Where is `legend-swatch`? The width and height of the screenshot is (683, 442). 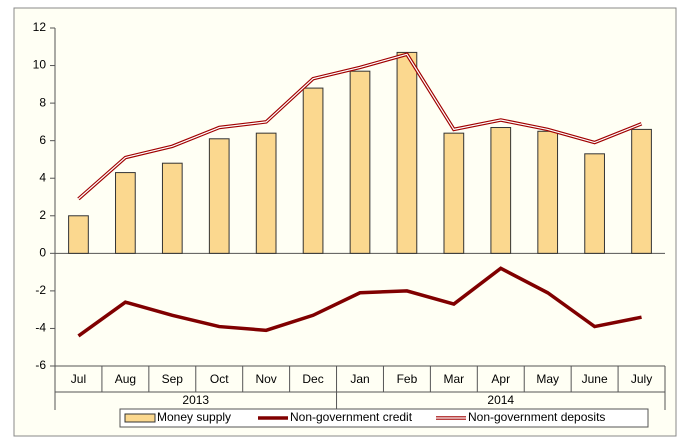
legend-swatch is located at coordinates (140, 418).